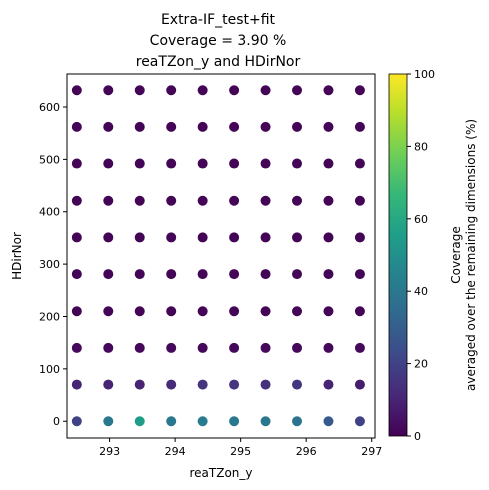 The width and height of the screenshot is (489, 490). What do you see at coordinates (218, 41) in the screenshot?
I see `chart-title-line-2: Coverage = 3.90 %` at bounding box center [218, 41].